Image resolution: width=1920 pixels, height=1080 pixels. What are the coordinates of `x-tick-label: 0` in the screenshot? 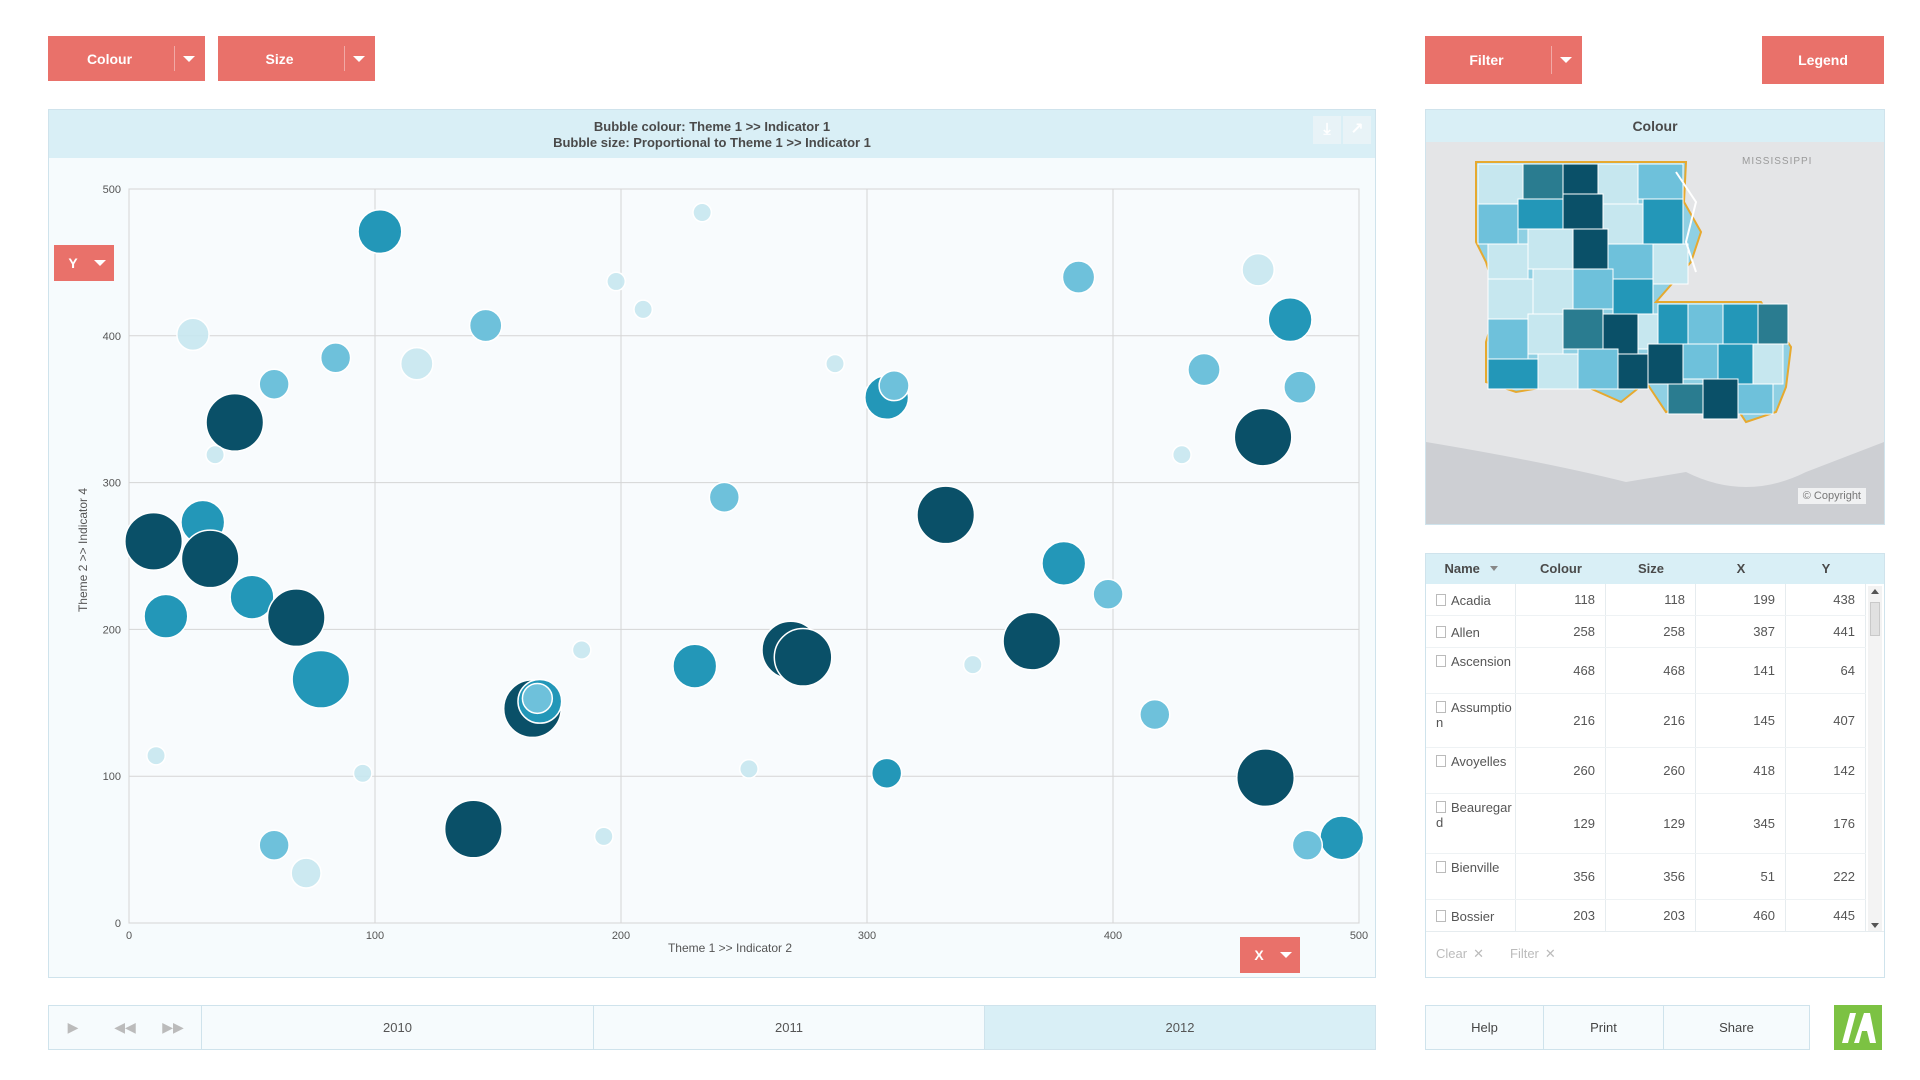 It's located at (129, 936).